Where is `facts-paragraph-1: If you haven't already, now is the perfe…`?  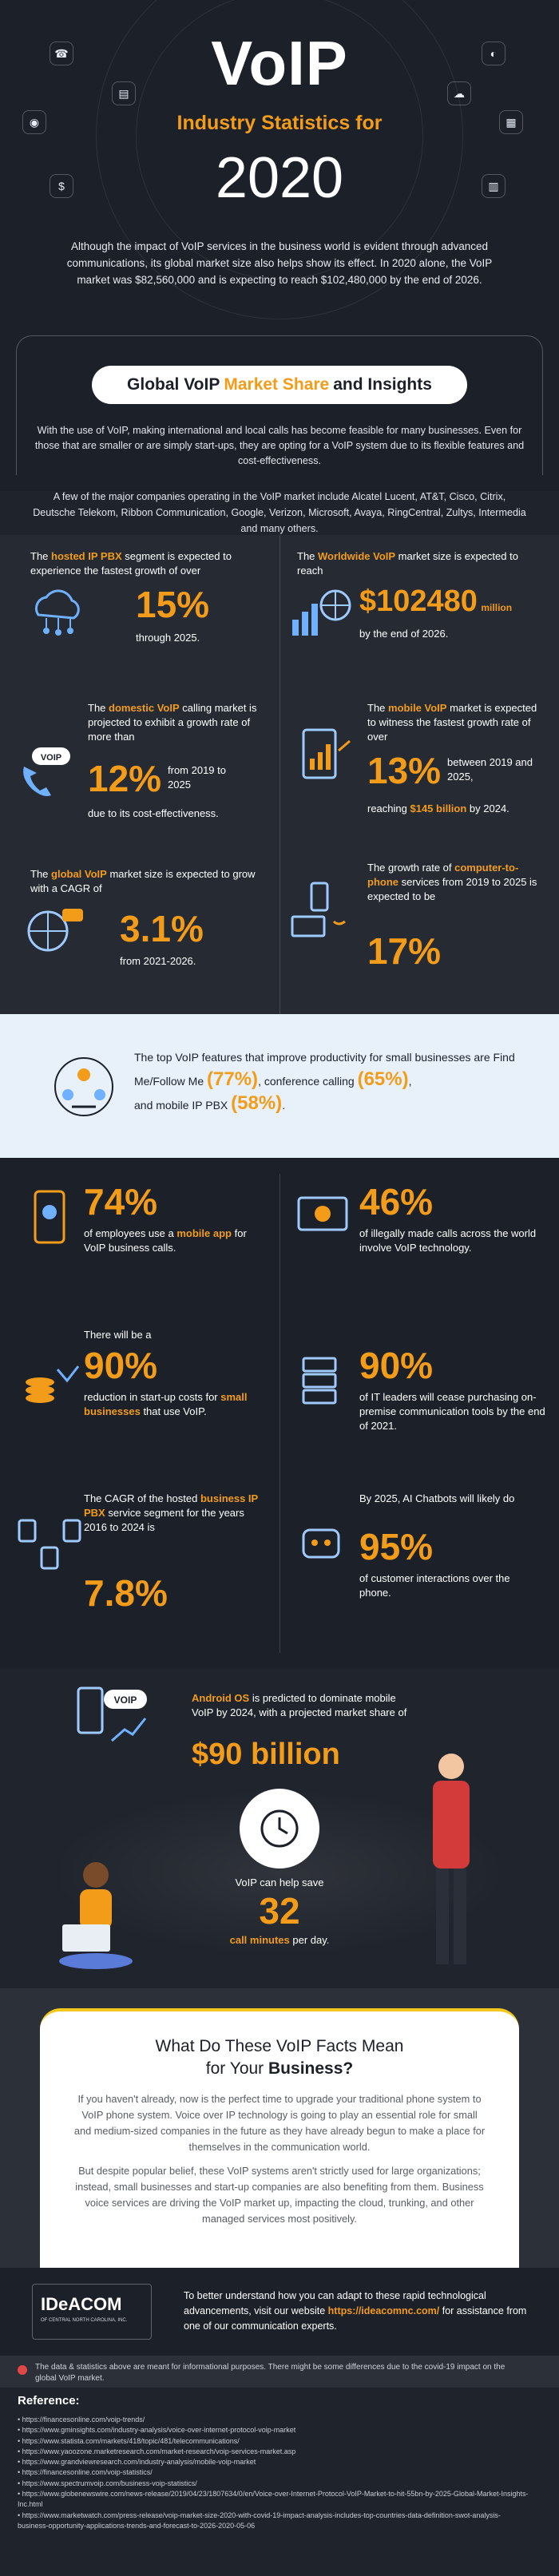 facts-paragraph-1: If you haven't already, now is the perfe… is located at coordinates (279, 2123).